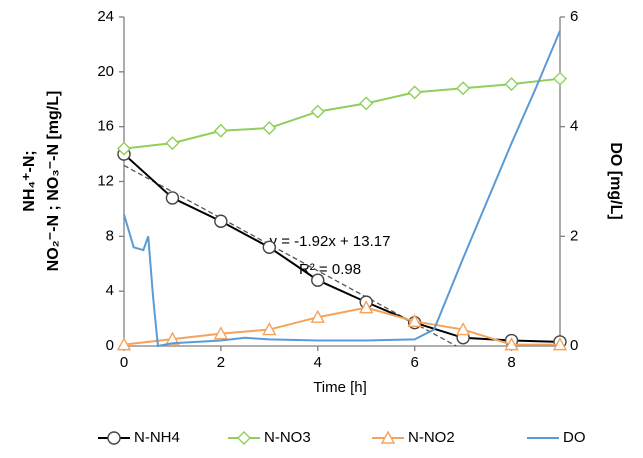 The width and height of the screenshot is (643, 458). Describe the element at coordinates (330, 269) in the screenshot. I see `trendline-r2: R² = 0.98` at that location.